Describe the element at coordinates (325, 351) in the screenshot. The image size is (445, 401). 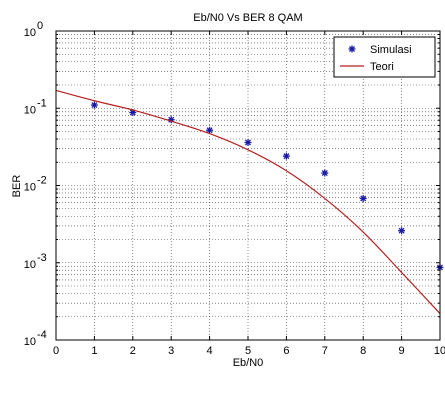
I see `x-tick-label: 7` at that location.